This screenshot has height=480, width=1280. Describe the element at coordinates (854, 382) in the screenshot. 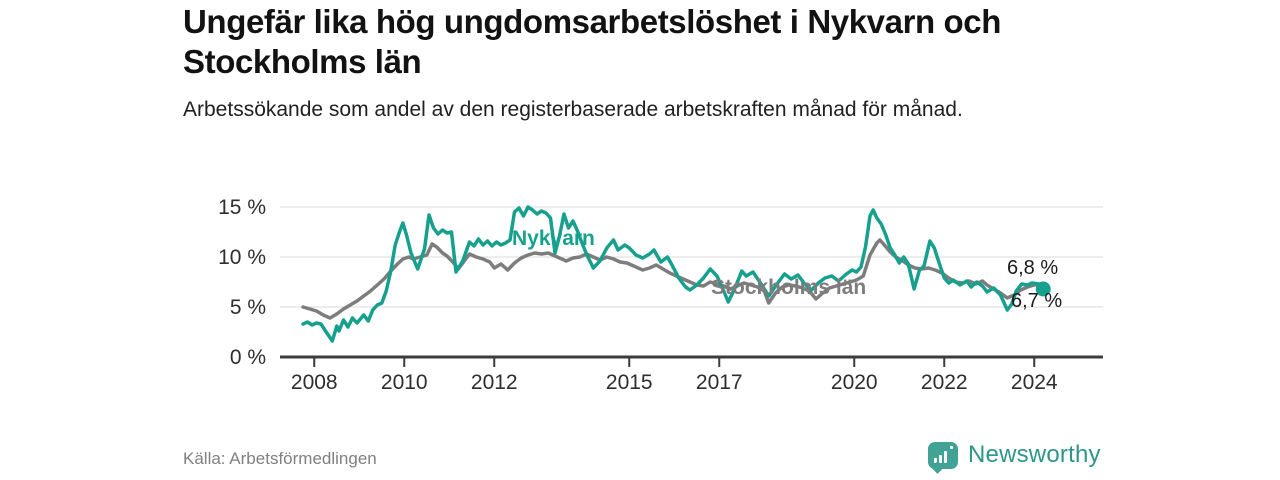

I see `x-tick-label: 2020` at that location.